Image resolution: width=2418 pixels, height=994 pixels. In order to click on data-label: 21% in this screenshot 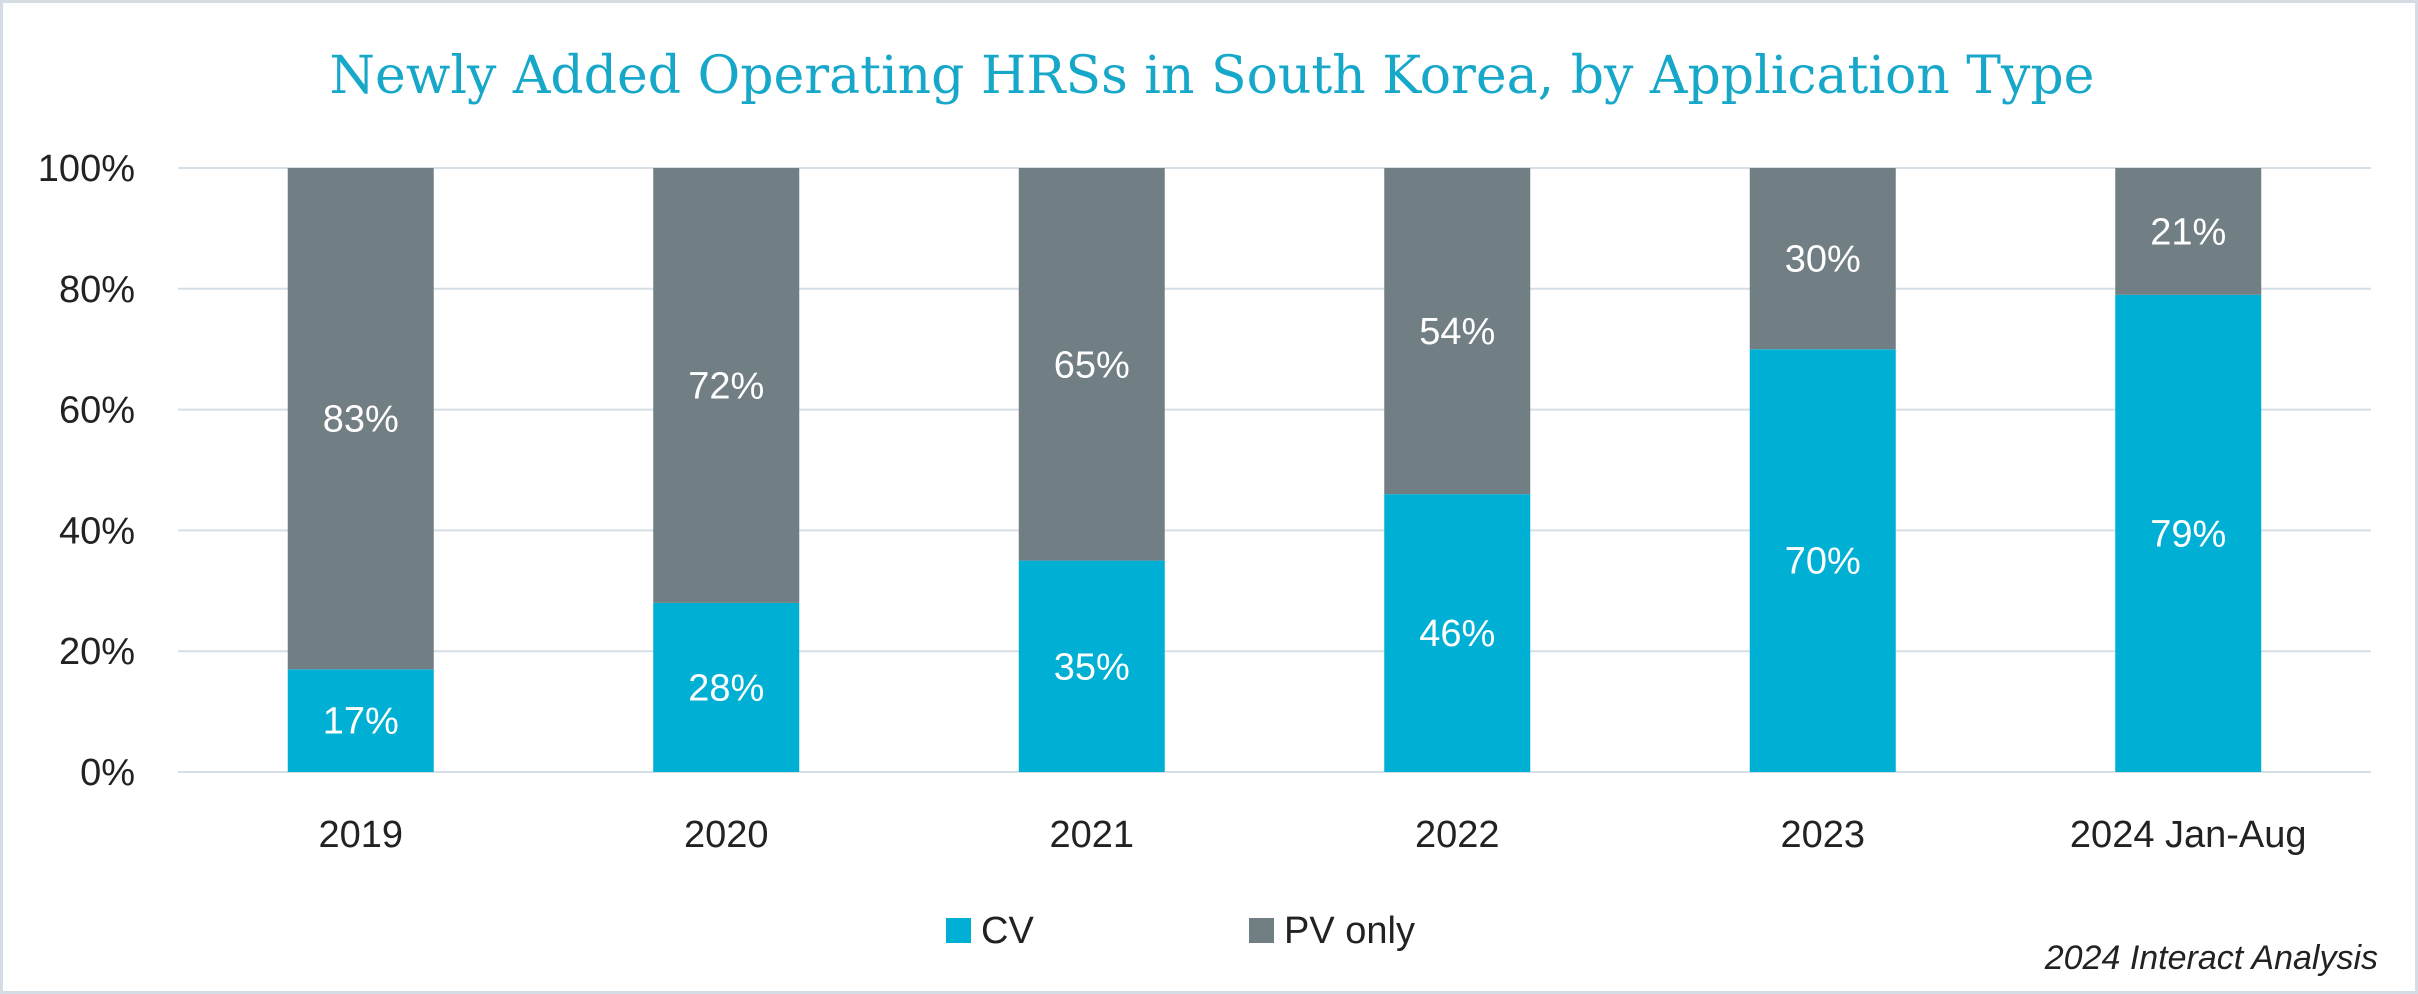, I will do `click(2188, 232)`.